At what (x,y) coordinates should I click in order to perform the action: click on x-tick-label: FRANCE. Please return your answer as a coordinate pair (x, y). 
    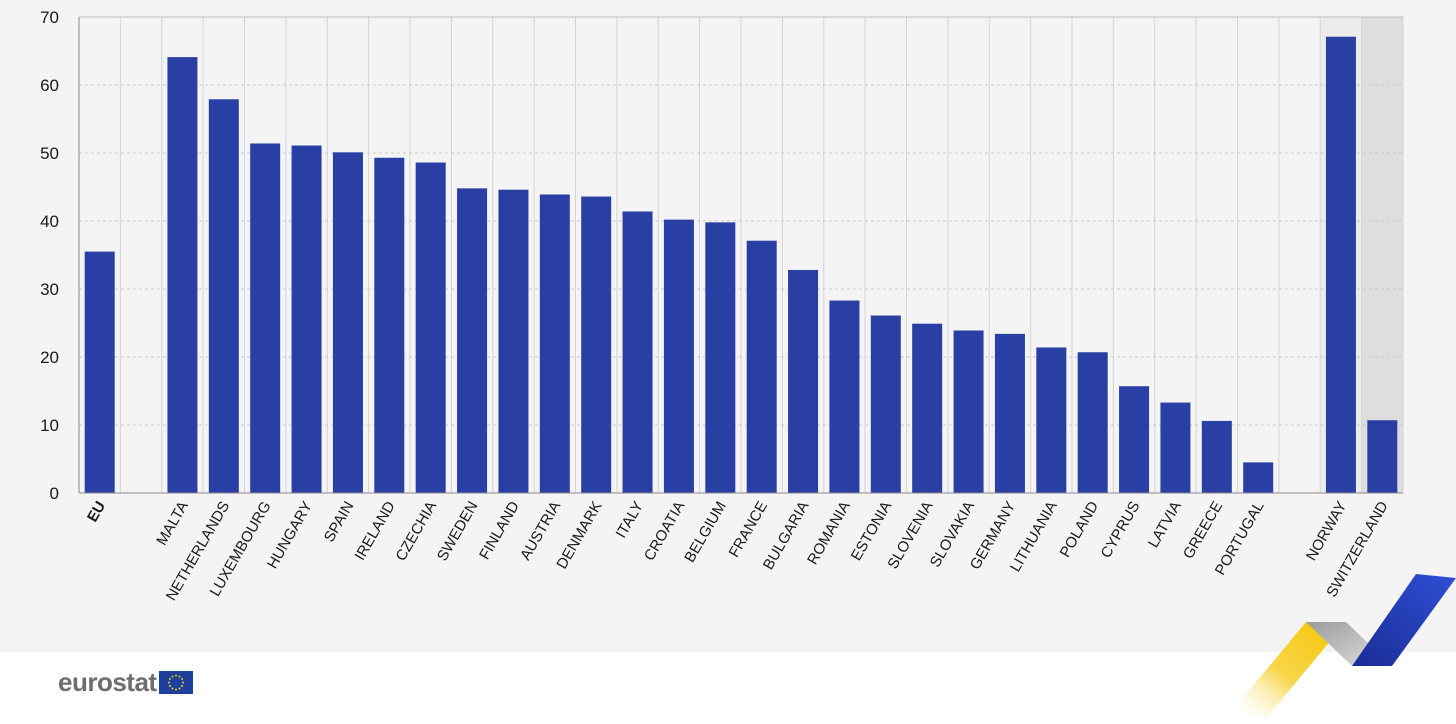
    Looking at the image, I should click on (749, 530).